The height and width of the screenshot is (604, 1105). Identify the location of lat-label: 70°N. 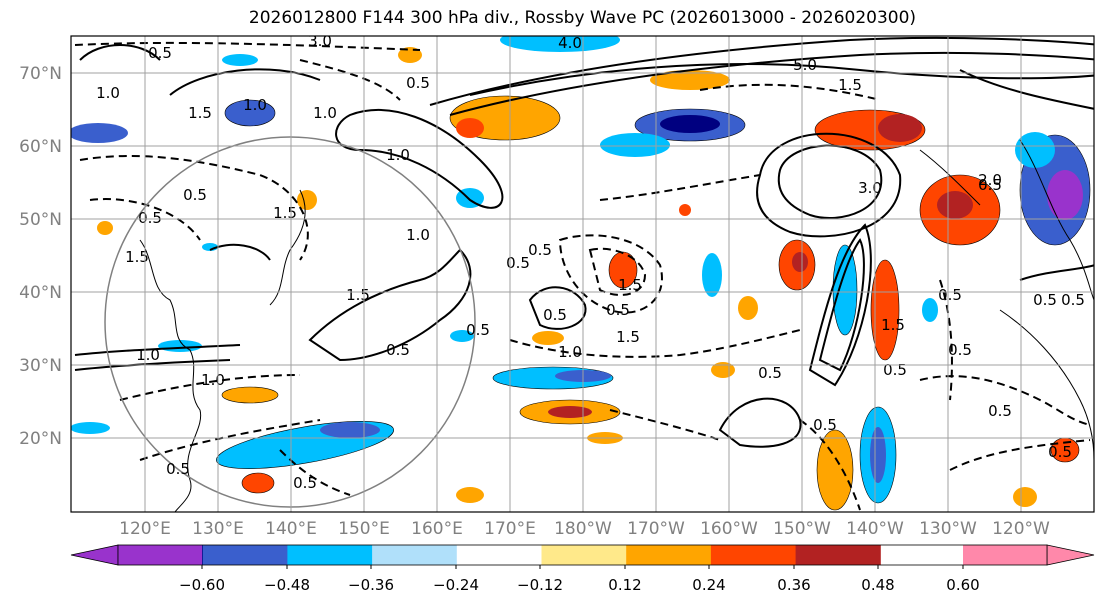
(40, 74).